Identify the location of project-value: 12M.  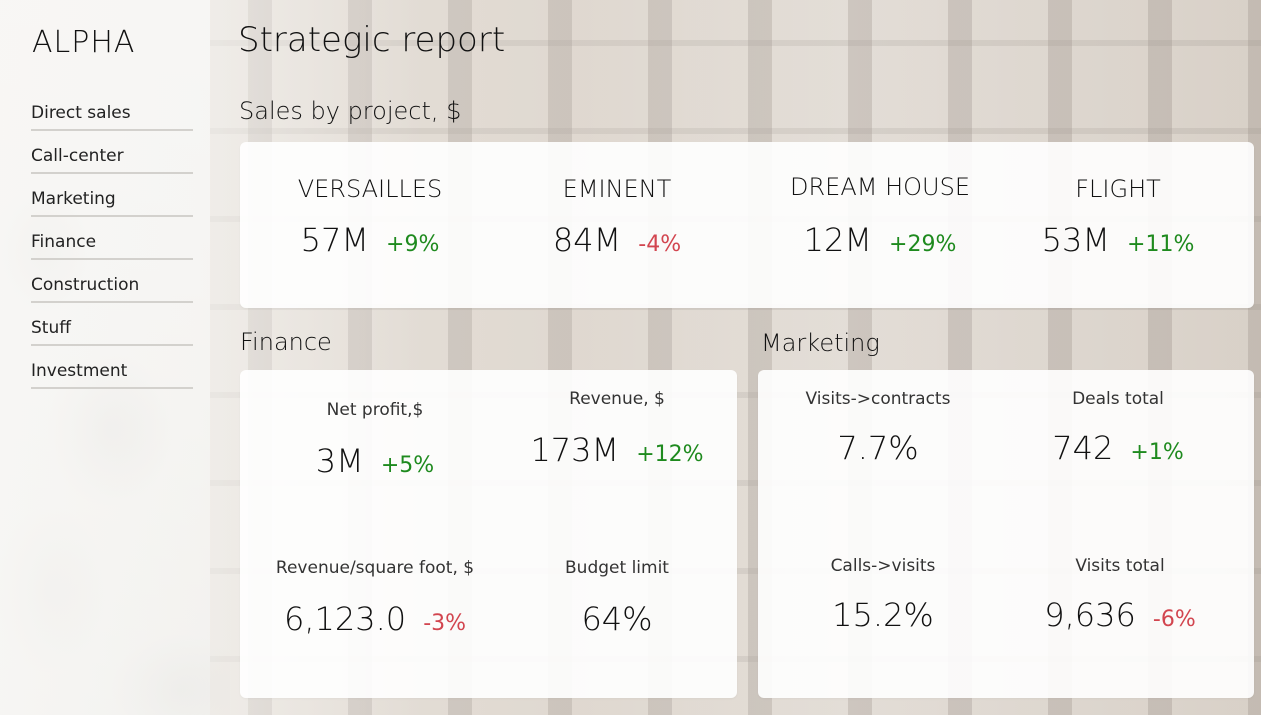
(837, 240).